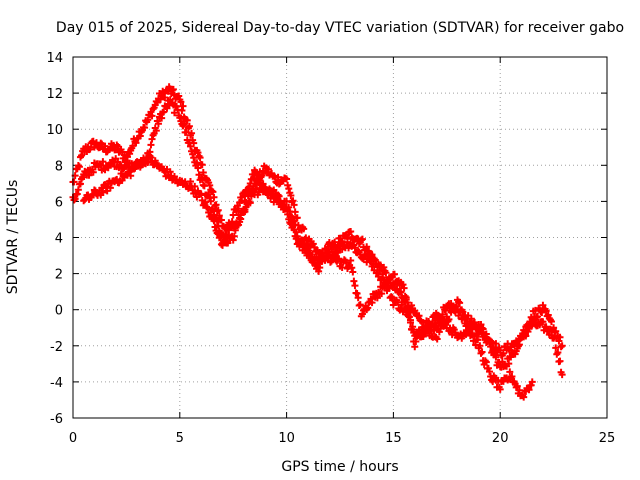 Image resolution: width=640 pixels, height=480 pixels. What do you see at coordinates (59, 202) in the screenshot?
I see `y-tick-label: 6` at bounding box center [59, 202].